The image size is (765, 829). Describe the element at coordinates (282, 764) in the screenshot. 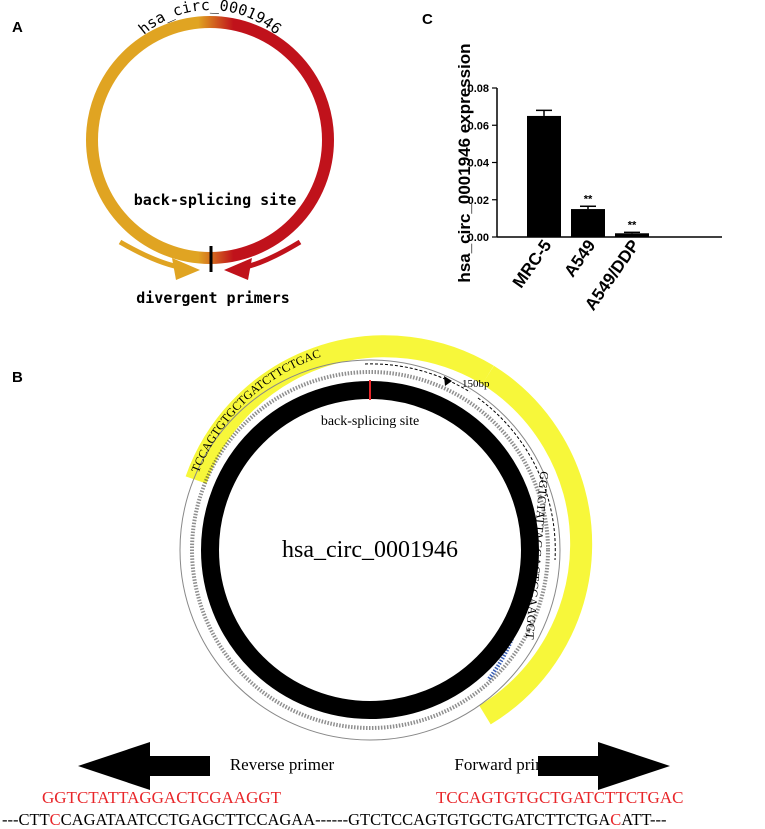

I see `reverse-primer-label: Reverse primer` at that location.